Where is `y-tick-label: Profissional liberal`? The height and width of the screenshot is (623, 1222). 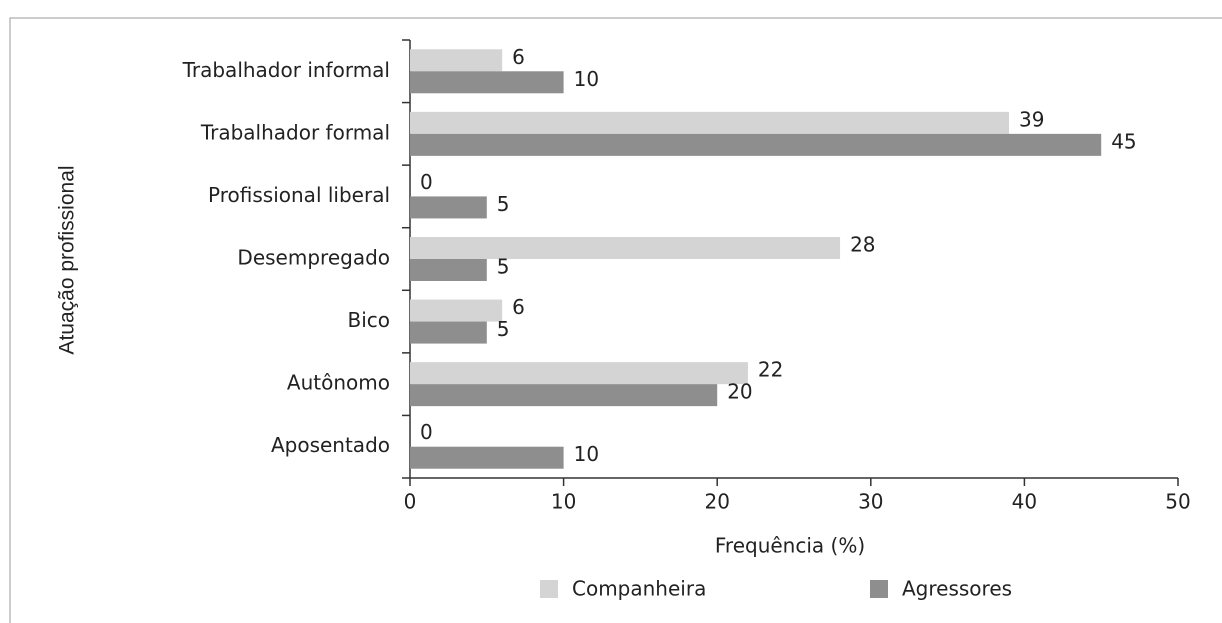 y-tick-label: Profissional liberal is located at coordinates (299, 195).